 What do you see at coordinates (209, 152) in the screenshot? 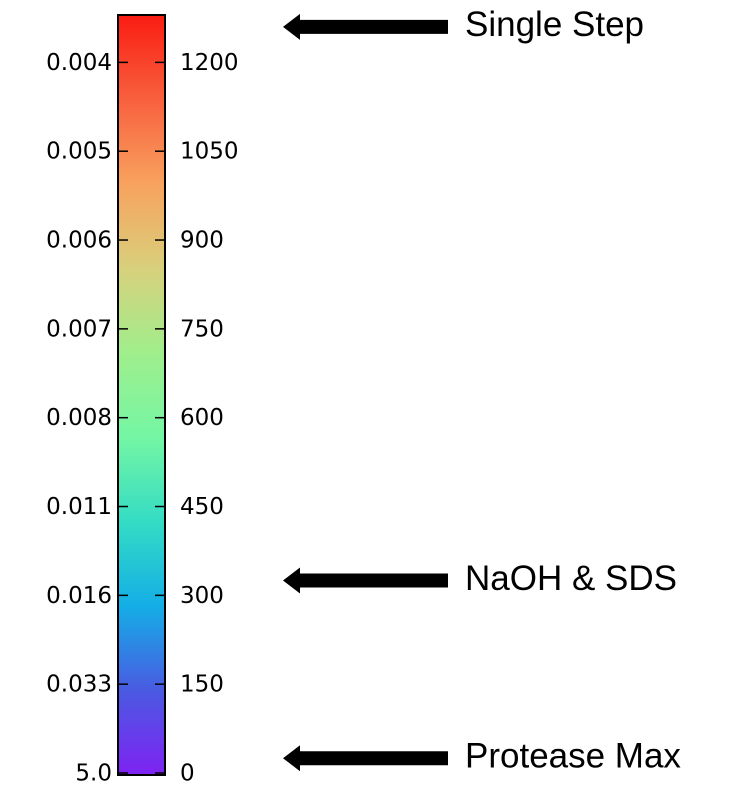
I see `right-tick-label: 1050` at bounding box center [209, 152].